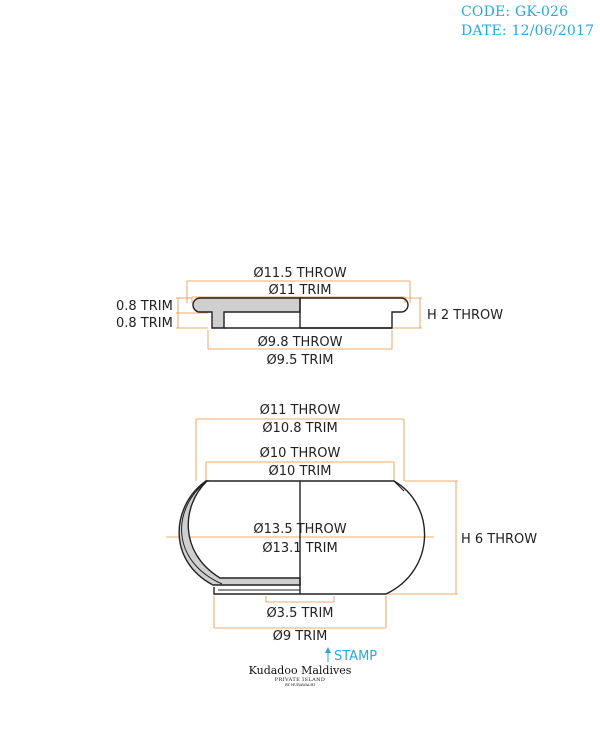 The height and width of the screenshot is (750, 600). What do you see at coordinates (299, 529) in the screenshot?
I see `bowl-d-throw-mid: Ø13.5 THROW` at bounding box center [299, 529].